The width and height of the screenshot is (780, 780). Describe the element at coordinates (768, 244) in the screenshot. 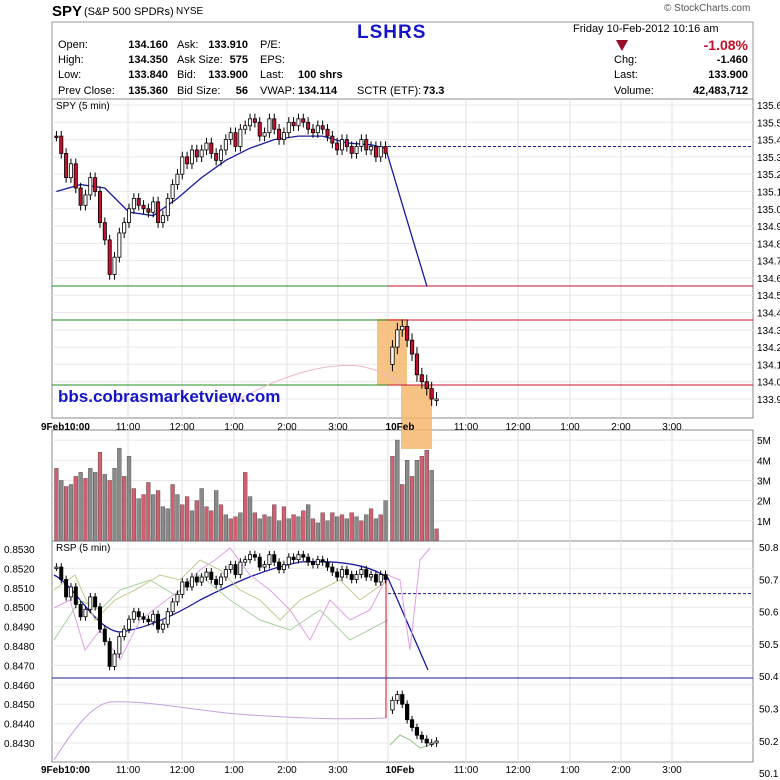

I see `price-y-tick: 134.80` at that location.